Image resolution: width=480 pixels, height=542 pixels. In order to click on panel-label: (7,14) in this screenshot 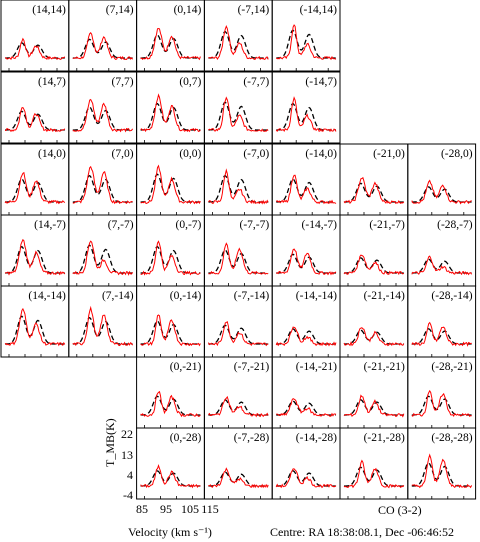, I will do `click(120, 10)`.